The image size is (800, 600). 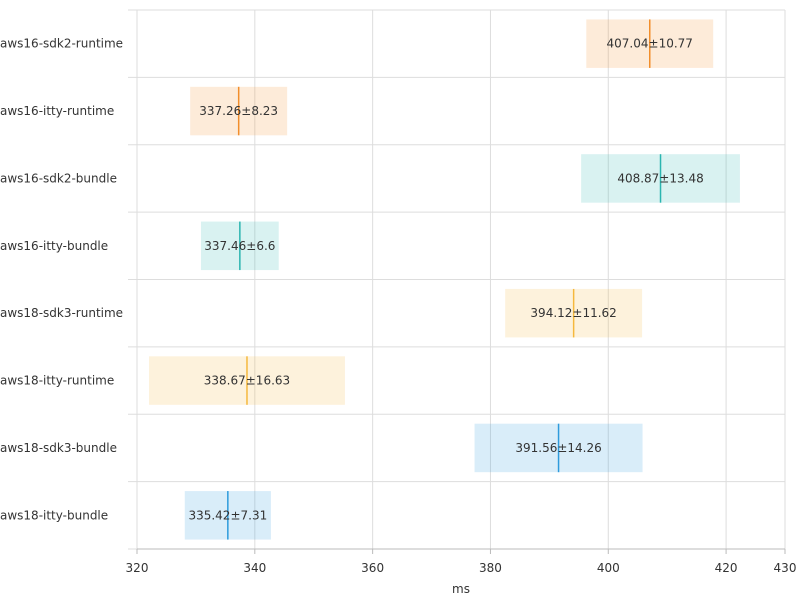 What do you see at coordinates (785, 568) in the screenshot?
I see `x-tick-label: 430` at bounding box center [785, 568].